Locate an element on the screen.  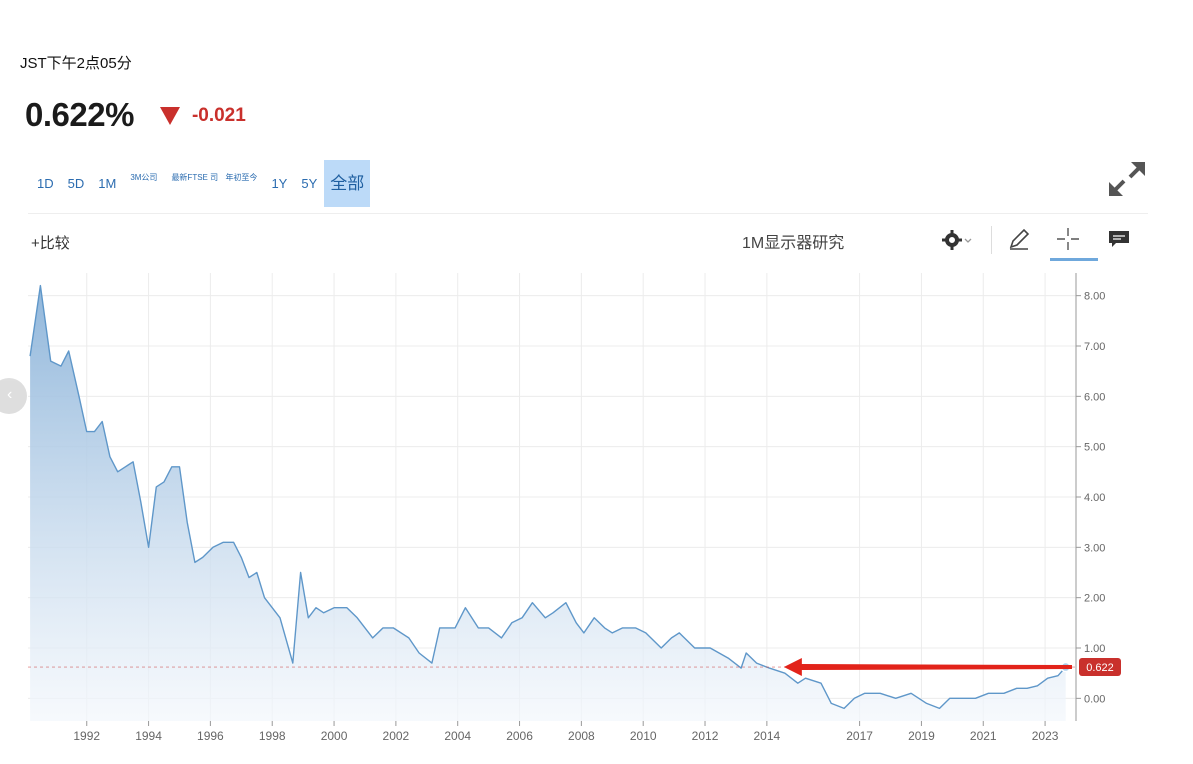
pencil-icon is located at coordinates (1019, 239).